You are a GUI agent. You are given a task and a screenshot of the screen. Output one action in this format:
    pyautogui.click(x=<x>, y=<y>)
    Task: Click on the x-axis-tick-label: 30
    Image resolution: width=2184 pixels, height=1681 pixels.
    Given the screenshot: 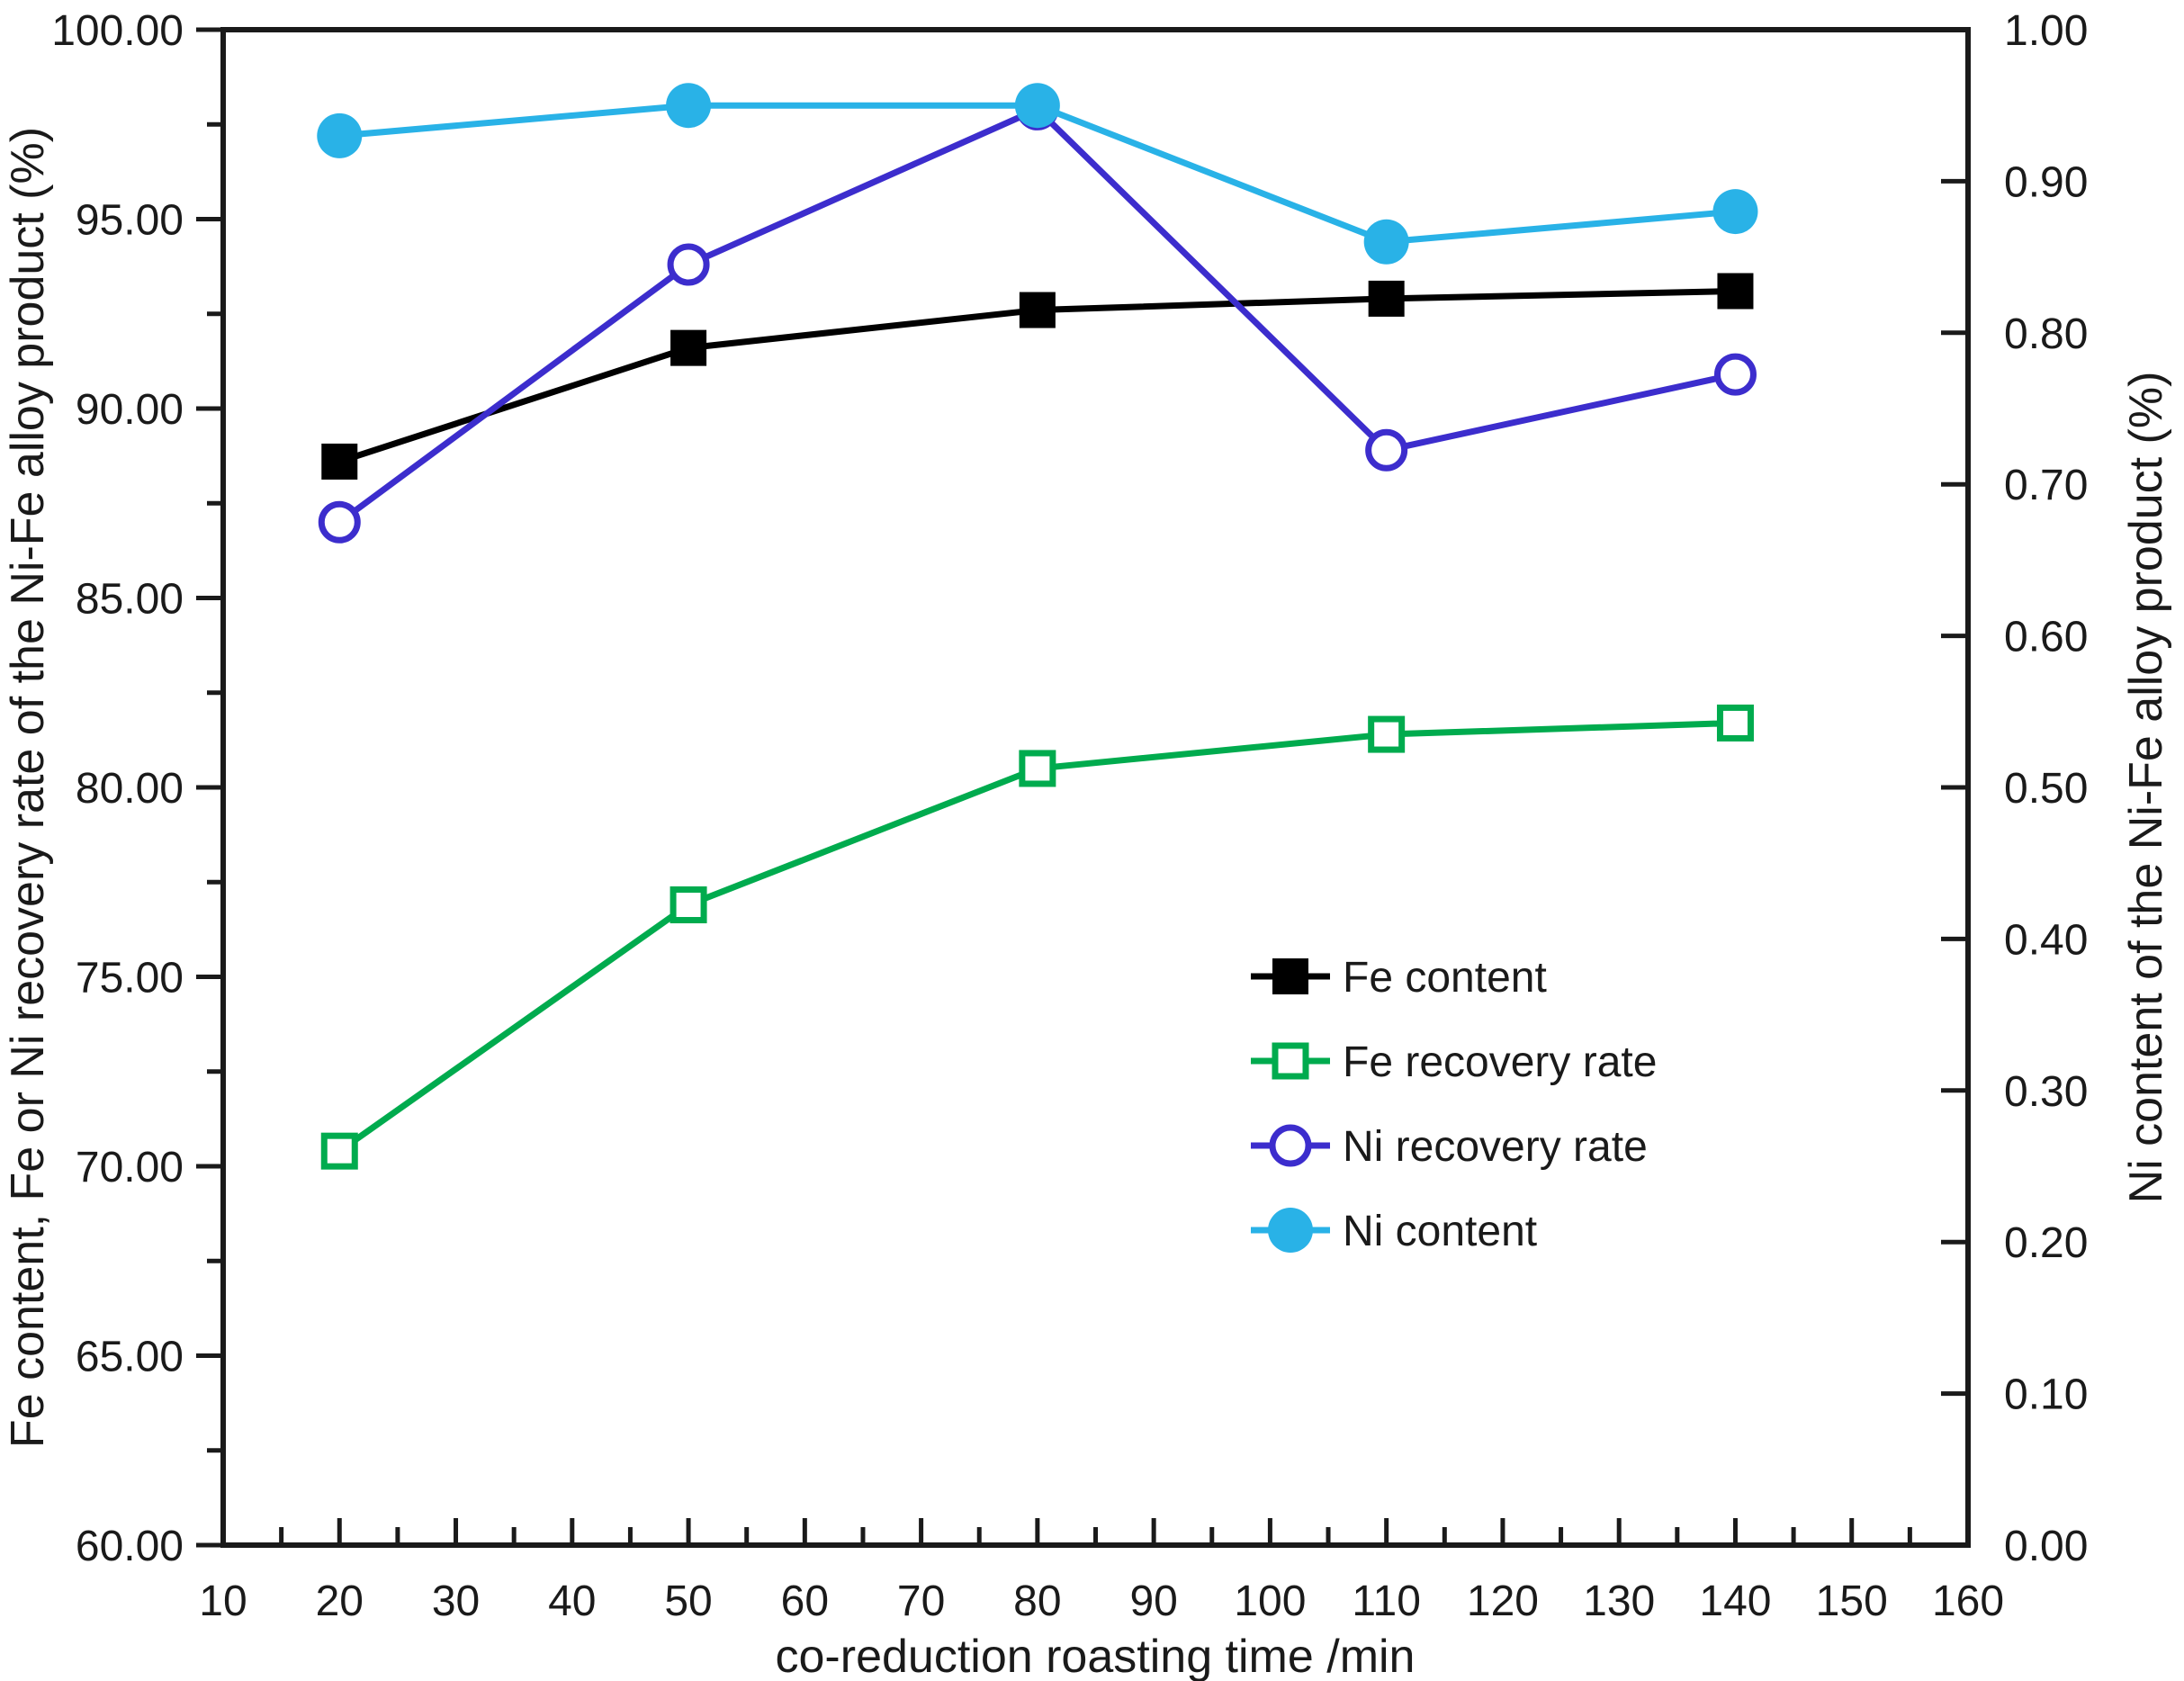 What is the action you would take?
    pyautogui.click(x=456, y=1601)
    